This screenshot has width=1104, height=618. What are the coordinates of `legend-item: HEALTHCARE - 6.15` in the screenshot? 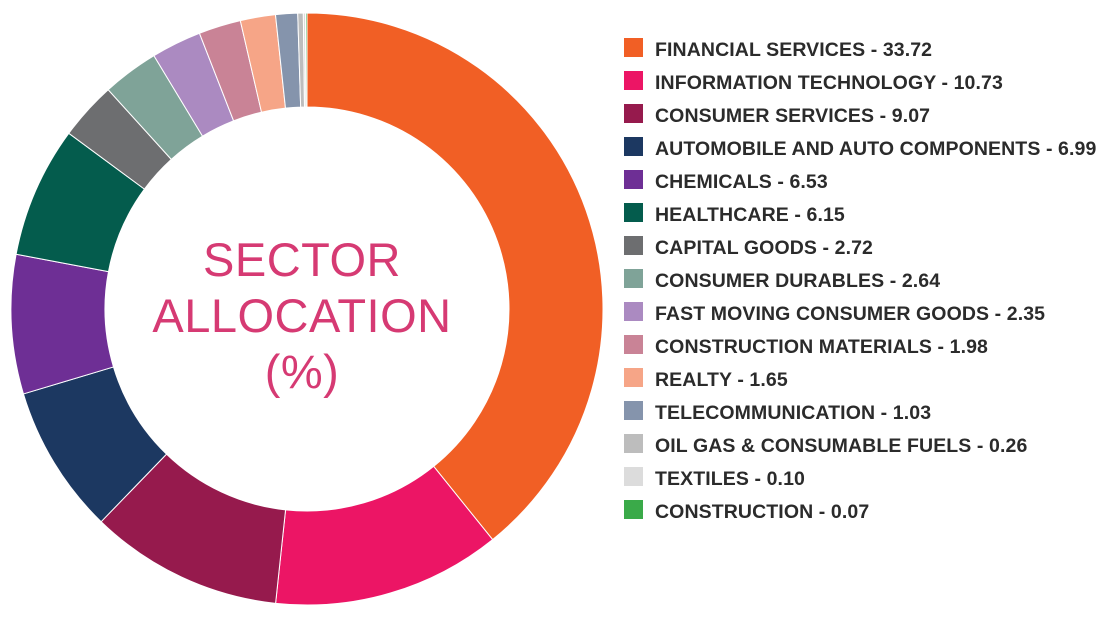 It's located at (862, 215).